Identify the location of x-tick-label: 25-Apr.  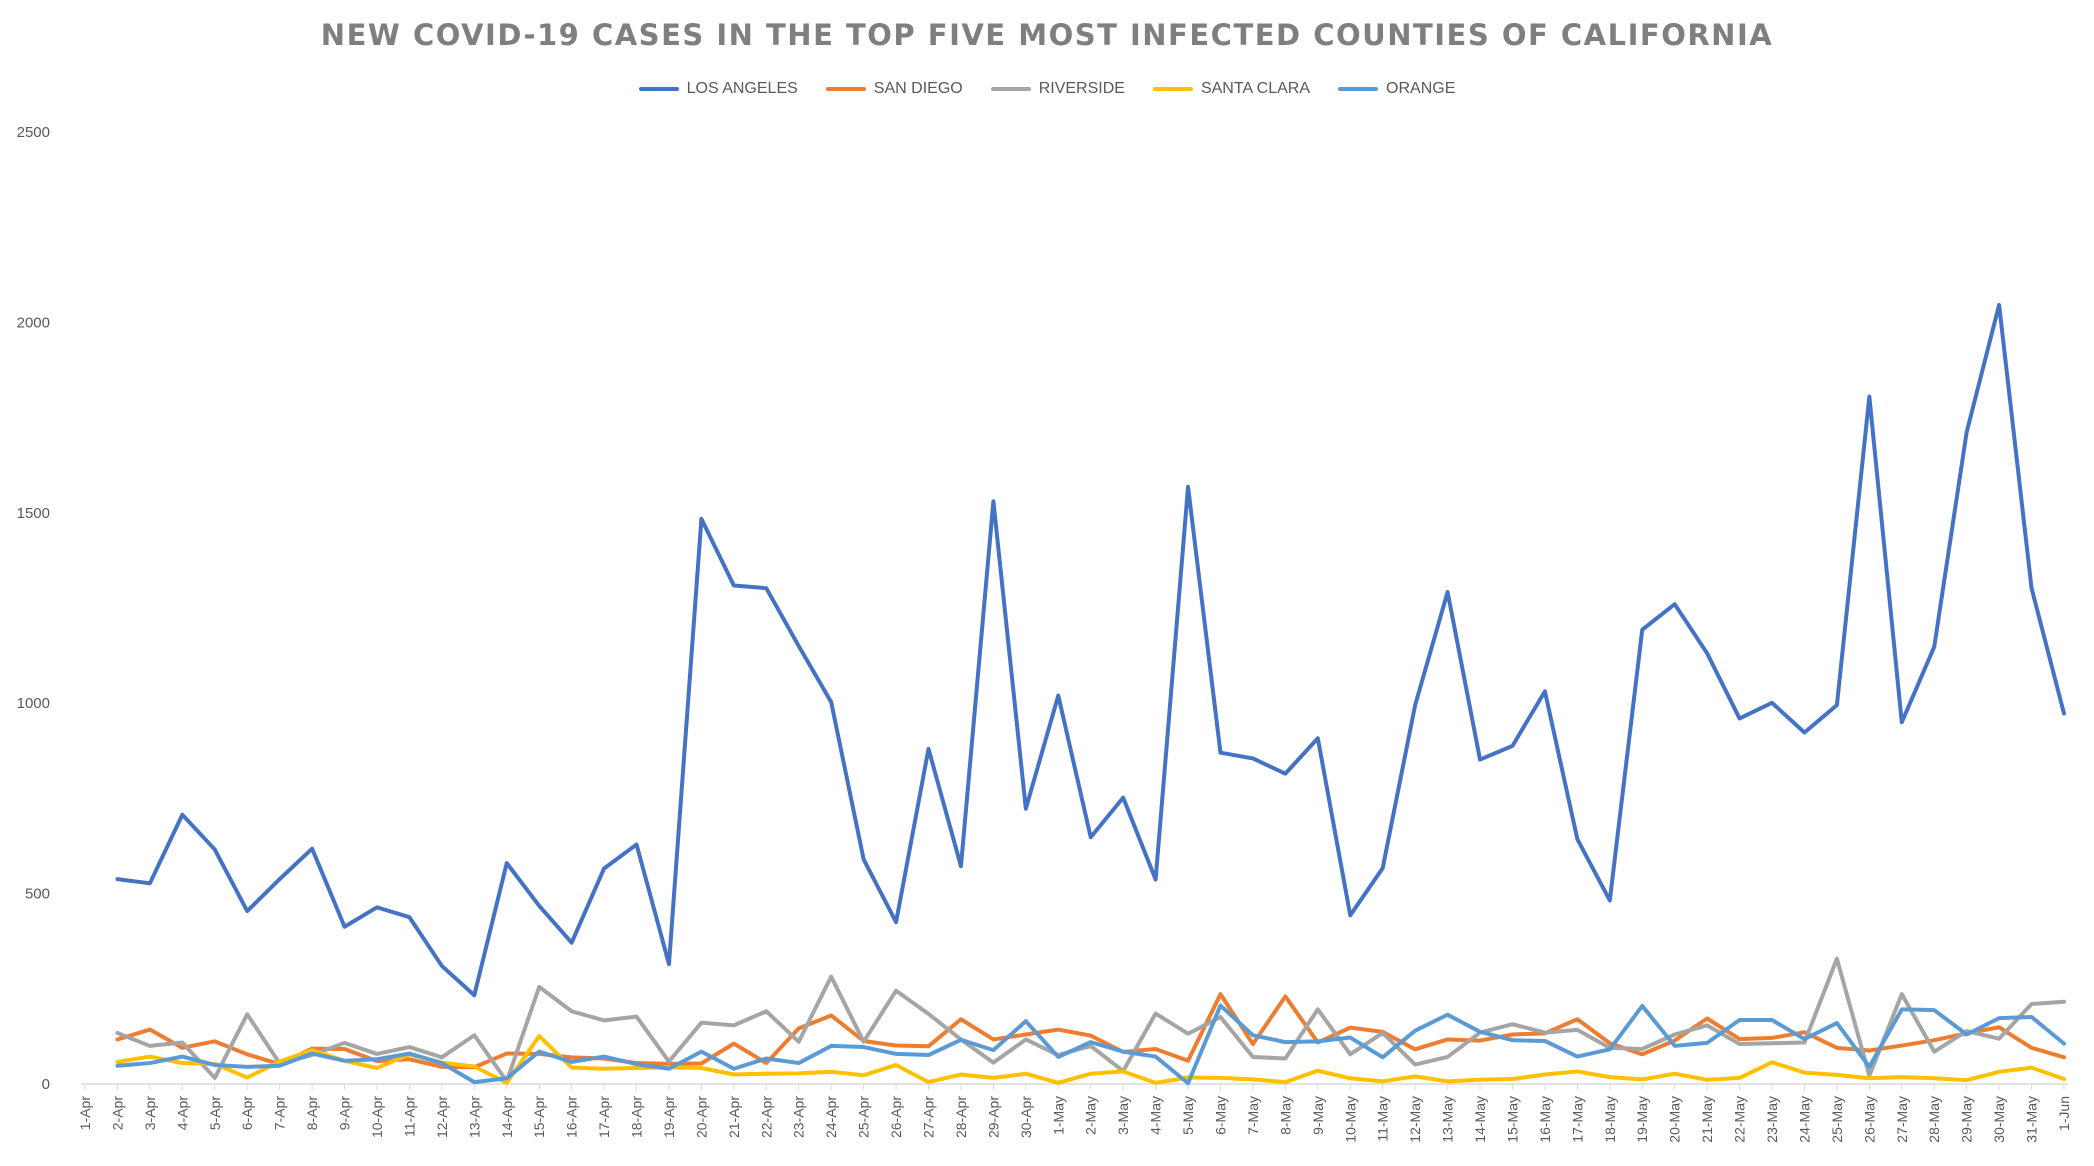
(864, 1117).